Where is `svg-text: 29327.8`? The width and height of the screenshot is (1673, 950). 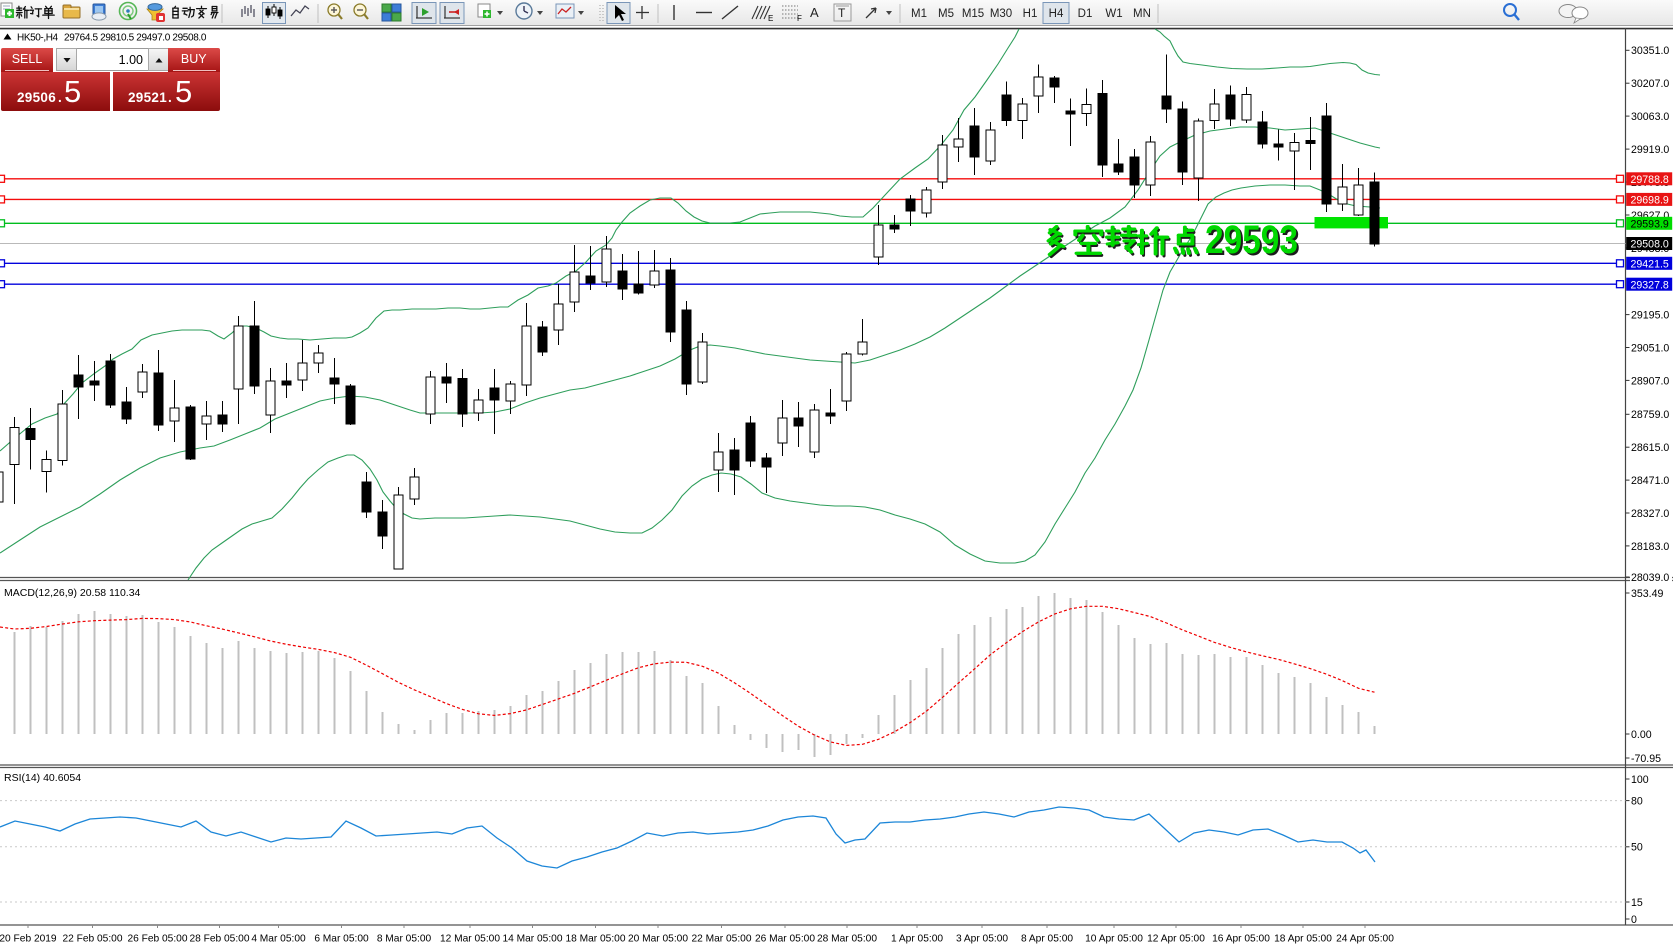 svg-text: 29327.8 is located at coordinates (1650, 285).